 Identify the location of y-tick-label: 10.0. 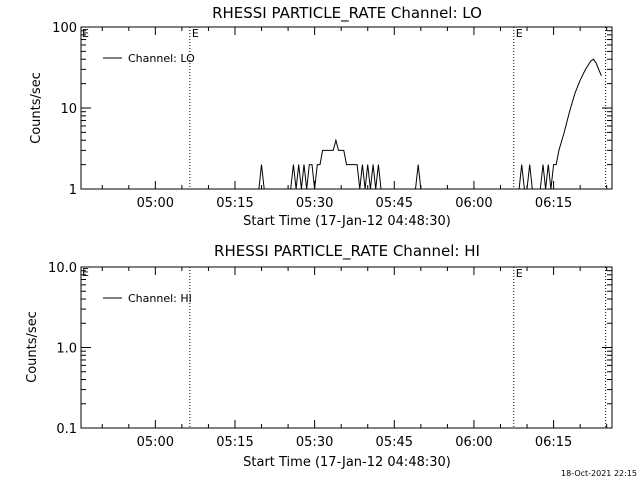
(62, 268).